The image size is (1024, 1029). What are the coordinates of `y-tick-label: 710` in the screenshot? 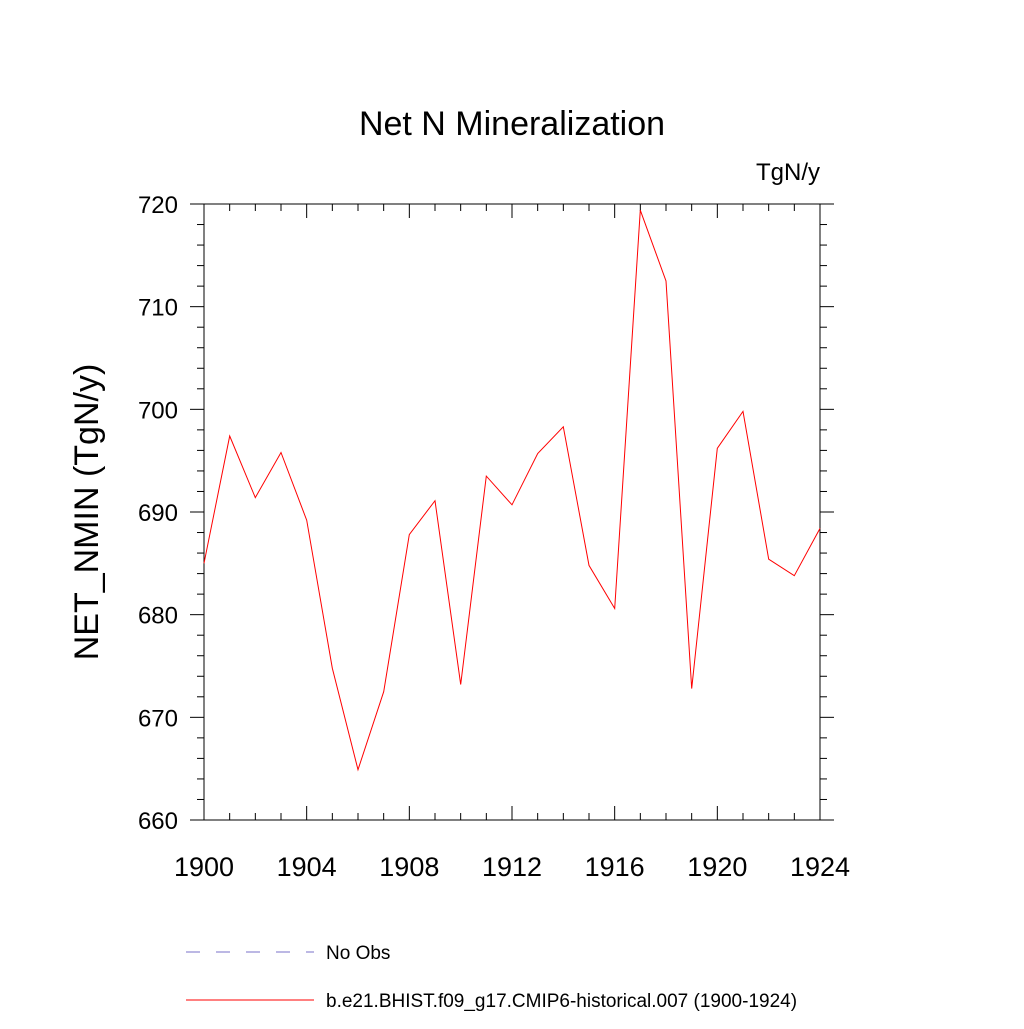 It's located at (158, 308).